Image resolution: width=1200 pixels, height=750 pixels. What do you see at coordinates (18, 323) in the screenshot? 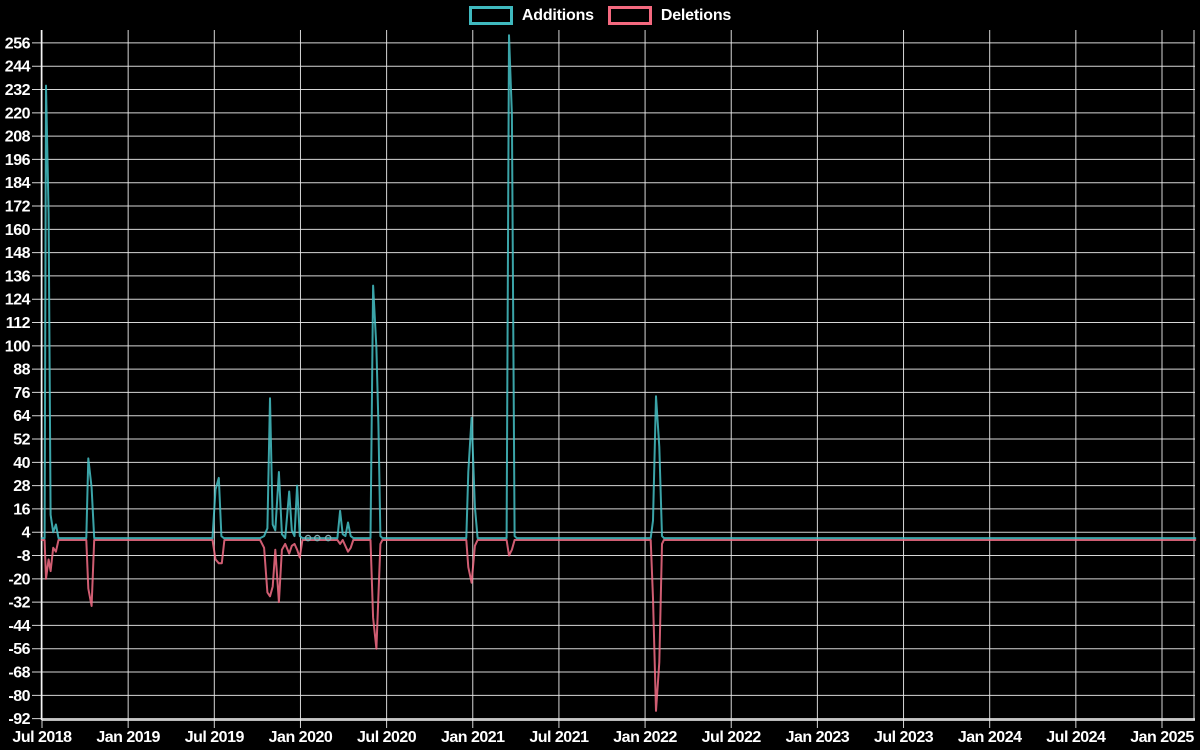
I see `y-tick-label: 112` at bounding box center [18, 323].